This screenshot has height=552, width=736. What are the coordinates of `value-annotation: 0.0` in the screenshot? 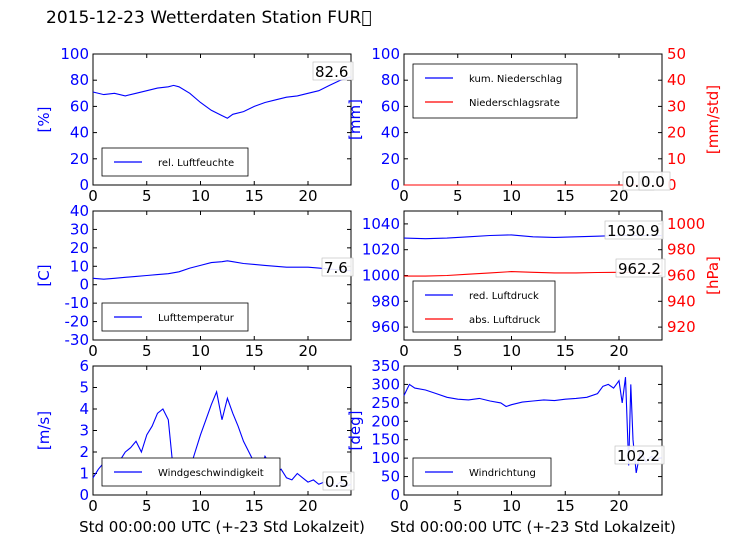 It's located at (653, 182).